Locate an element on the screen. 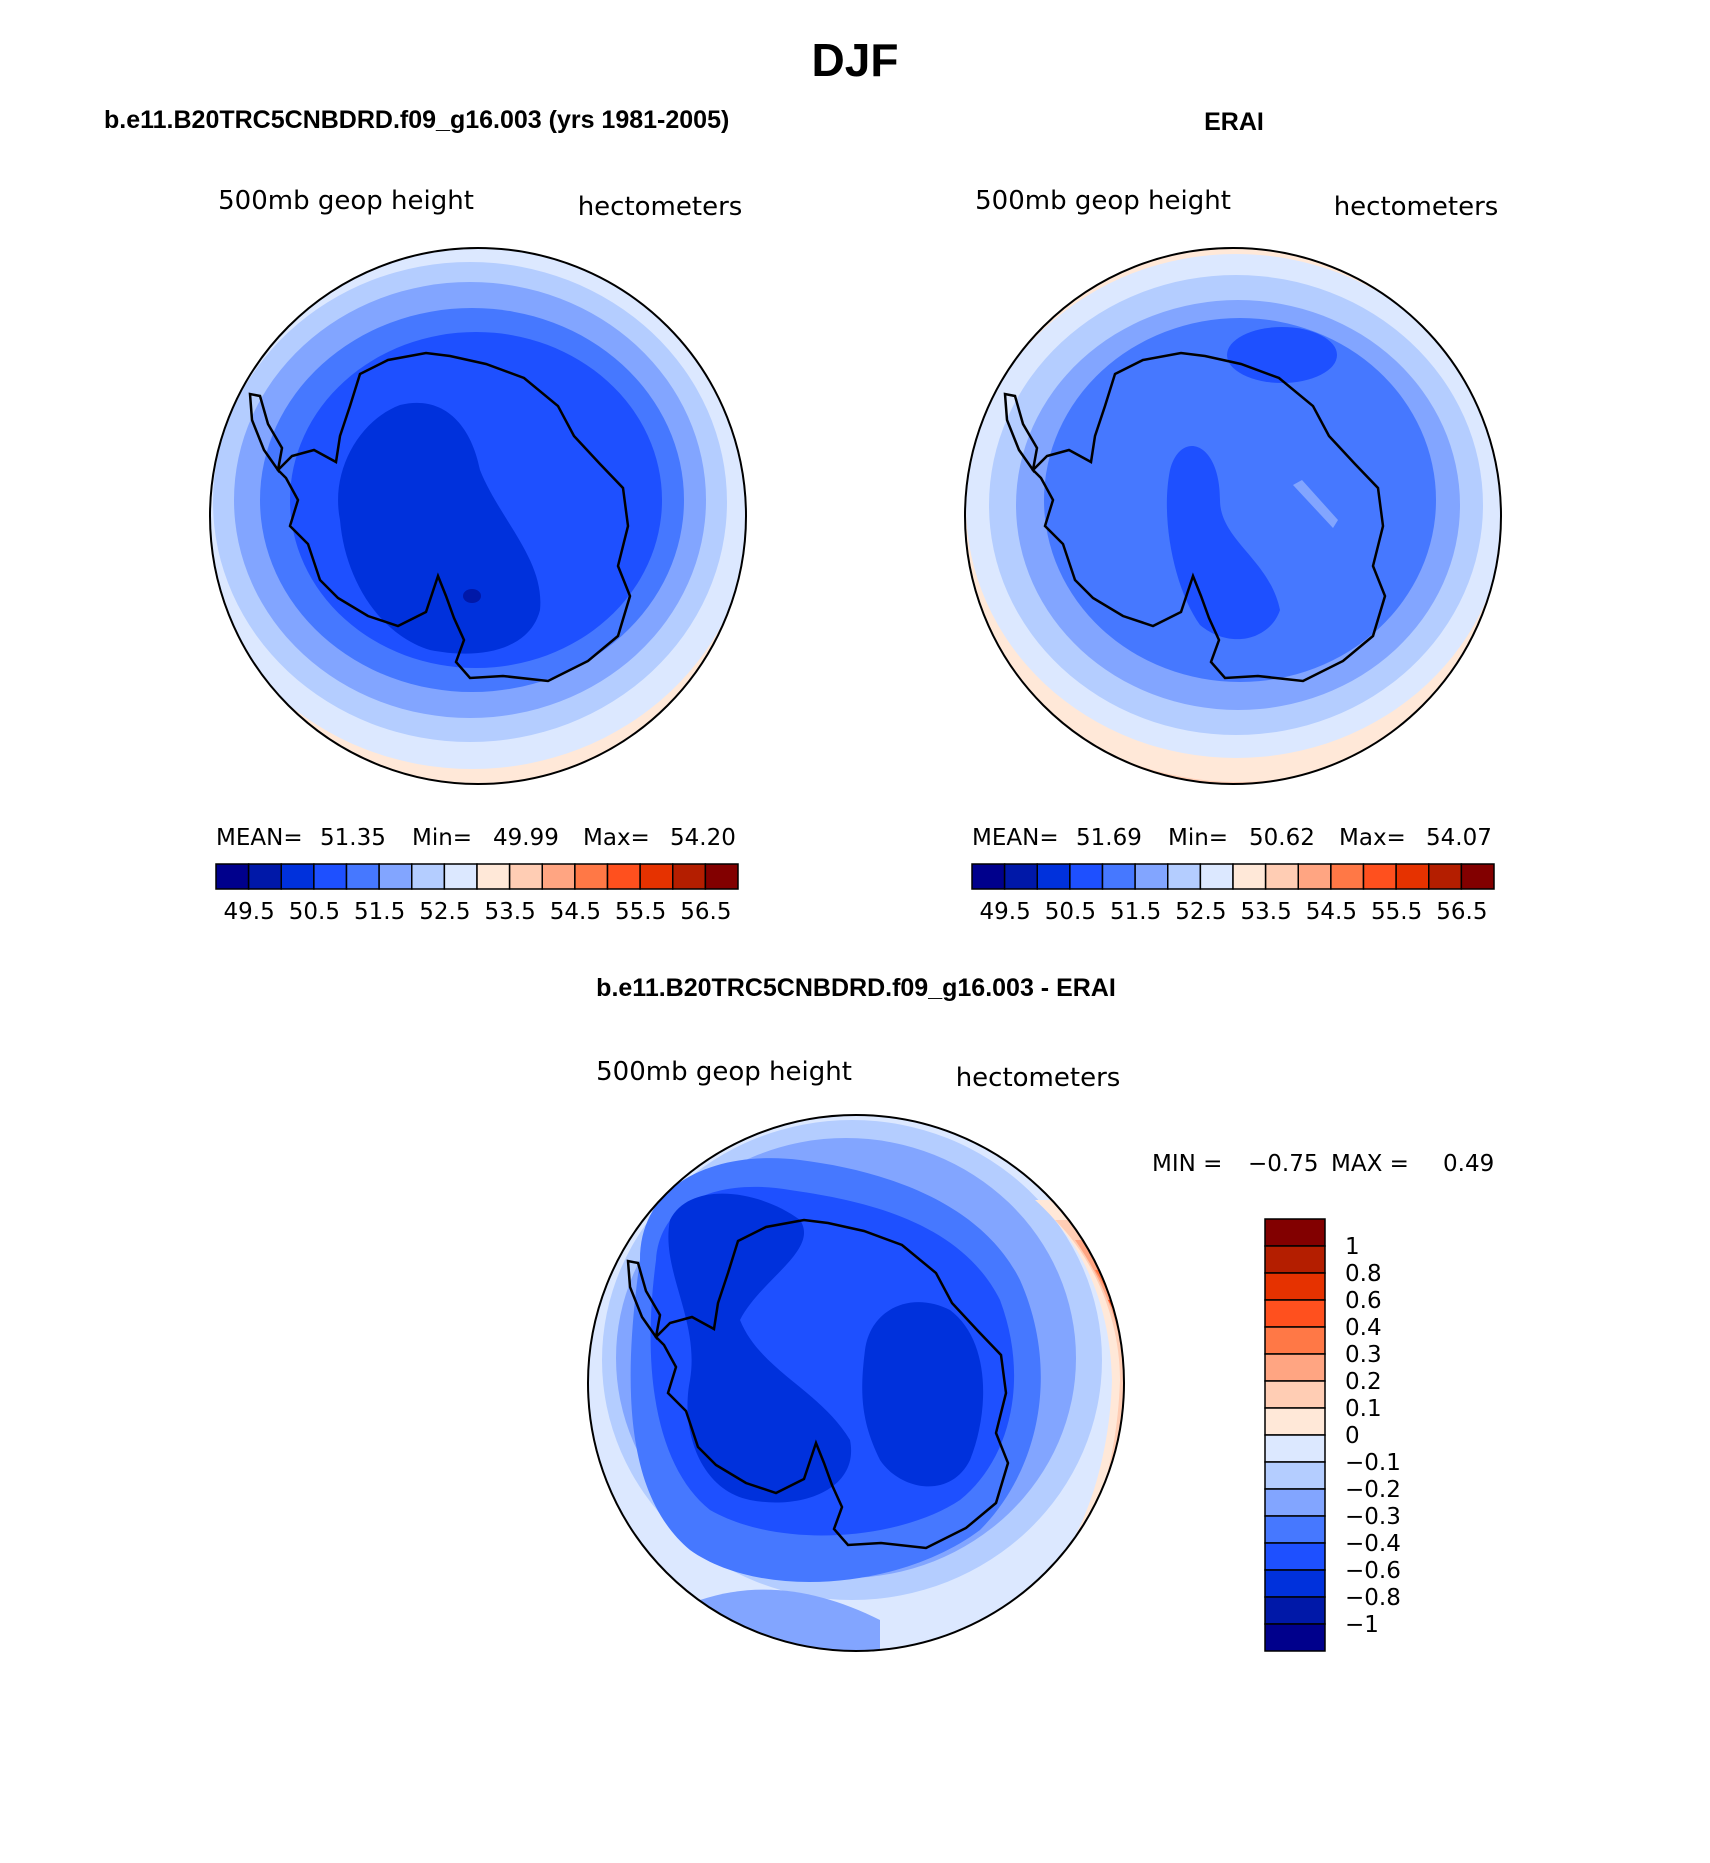 The width and height of the screenshot is (1710, 1863). diff-colorbar-label: −0.3 is located at coordinates (1373, 1517).